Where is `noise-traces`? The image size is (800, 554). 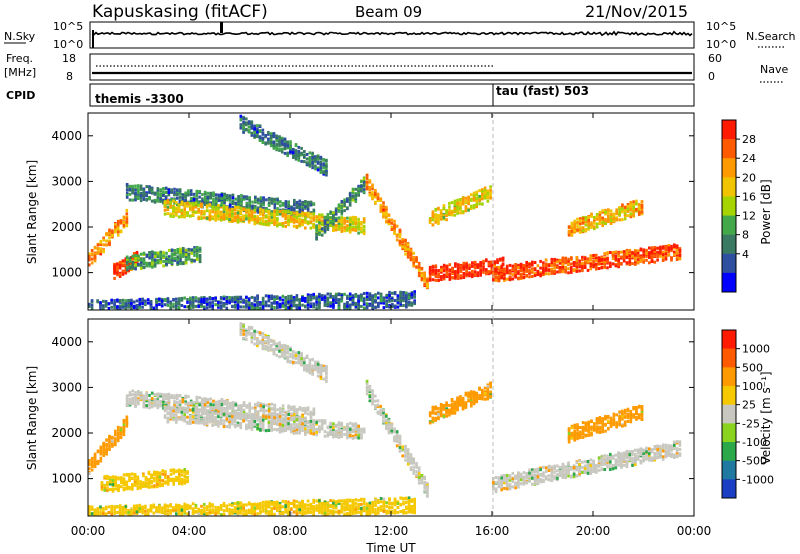 noise-traces is located at coordinates (392, 35).